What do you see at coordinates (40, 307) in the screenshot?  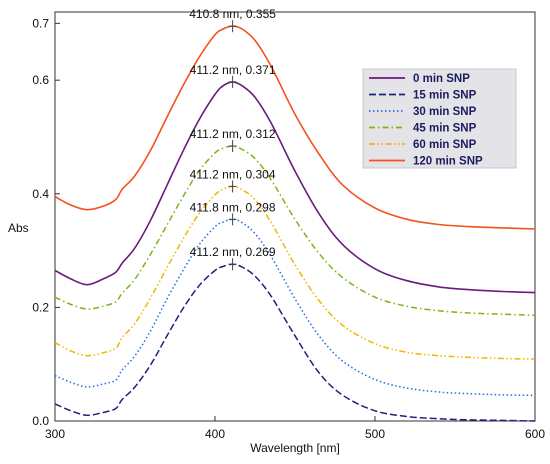 I see `y-tick-label: 0.2` at bounding box center [40, 307].